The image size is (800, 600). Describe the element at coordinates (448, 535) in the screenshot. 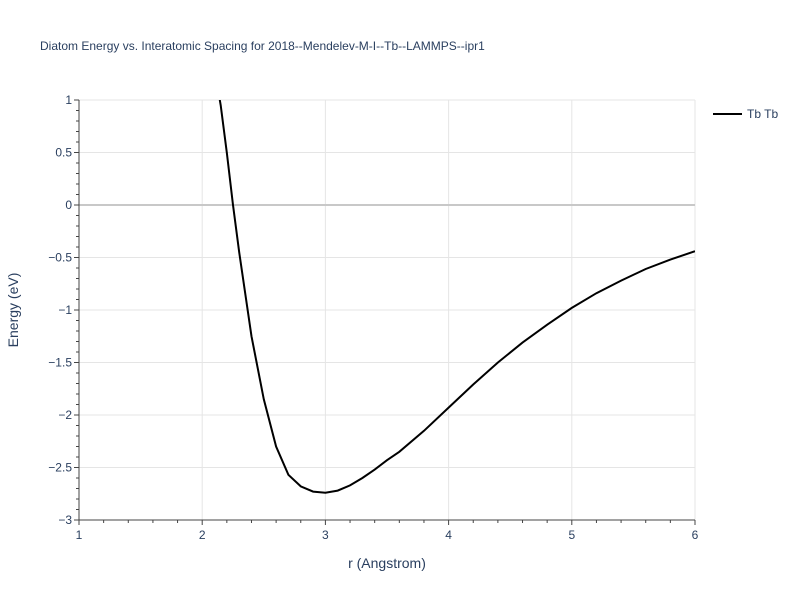

I see `x-tick-label: 4` at that location.